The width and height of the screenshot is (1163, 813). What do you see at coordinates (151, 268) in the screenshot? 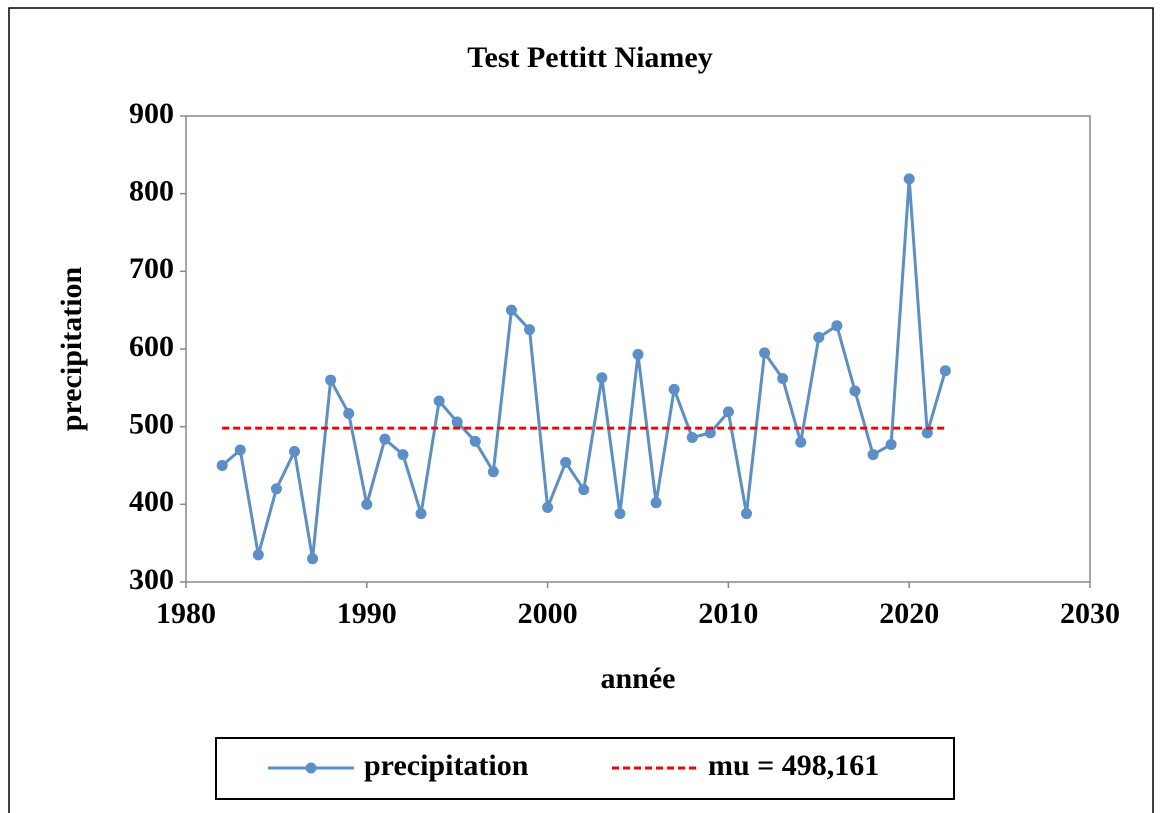
I see `y-tick-label: 700` at bounding box center [151, 268].